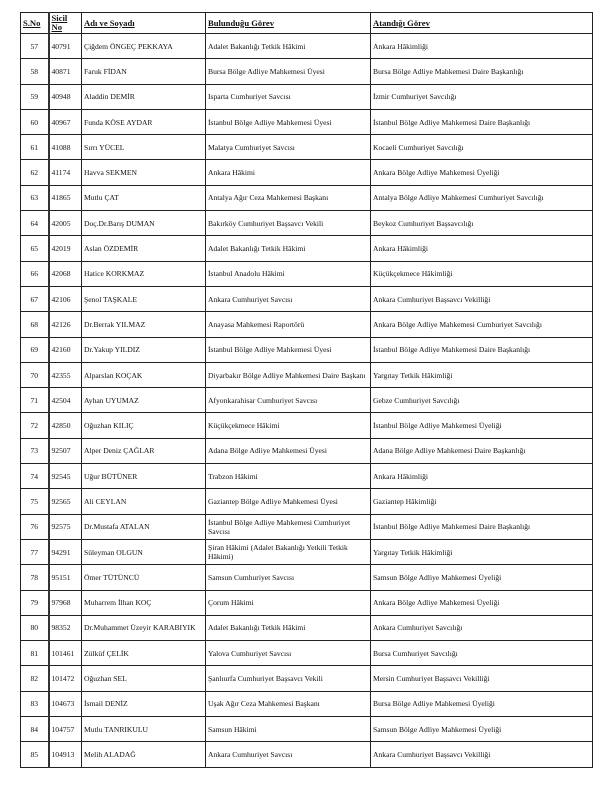  Describe the element at coordinates (34, 122) in the screenshot. I see `cell-sno: 60` at that location.